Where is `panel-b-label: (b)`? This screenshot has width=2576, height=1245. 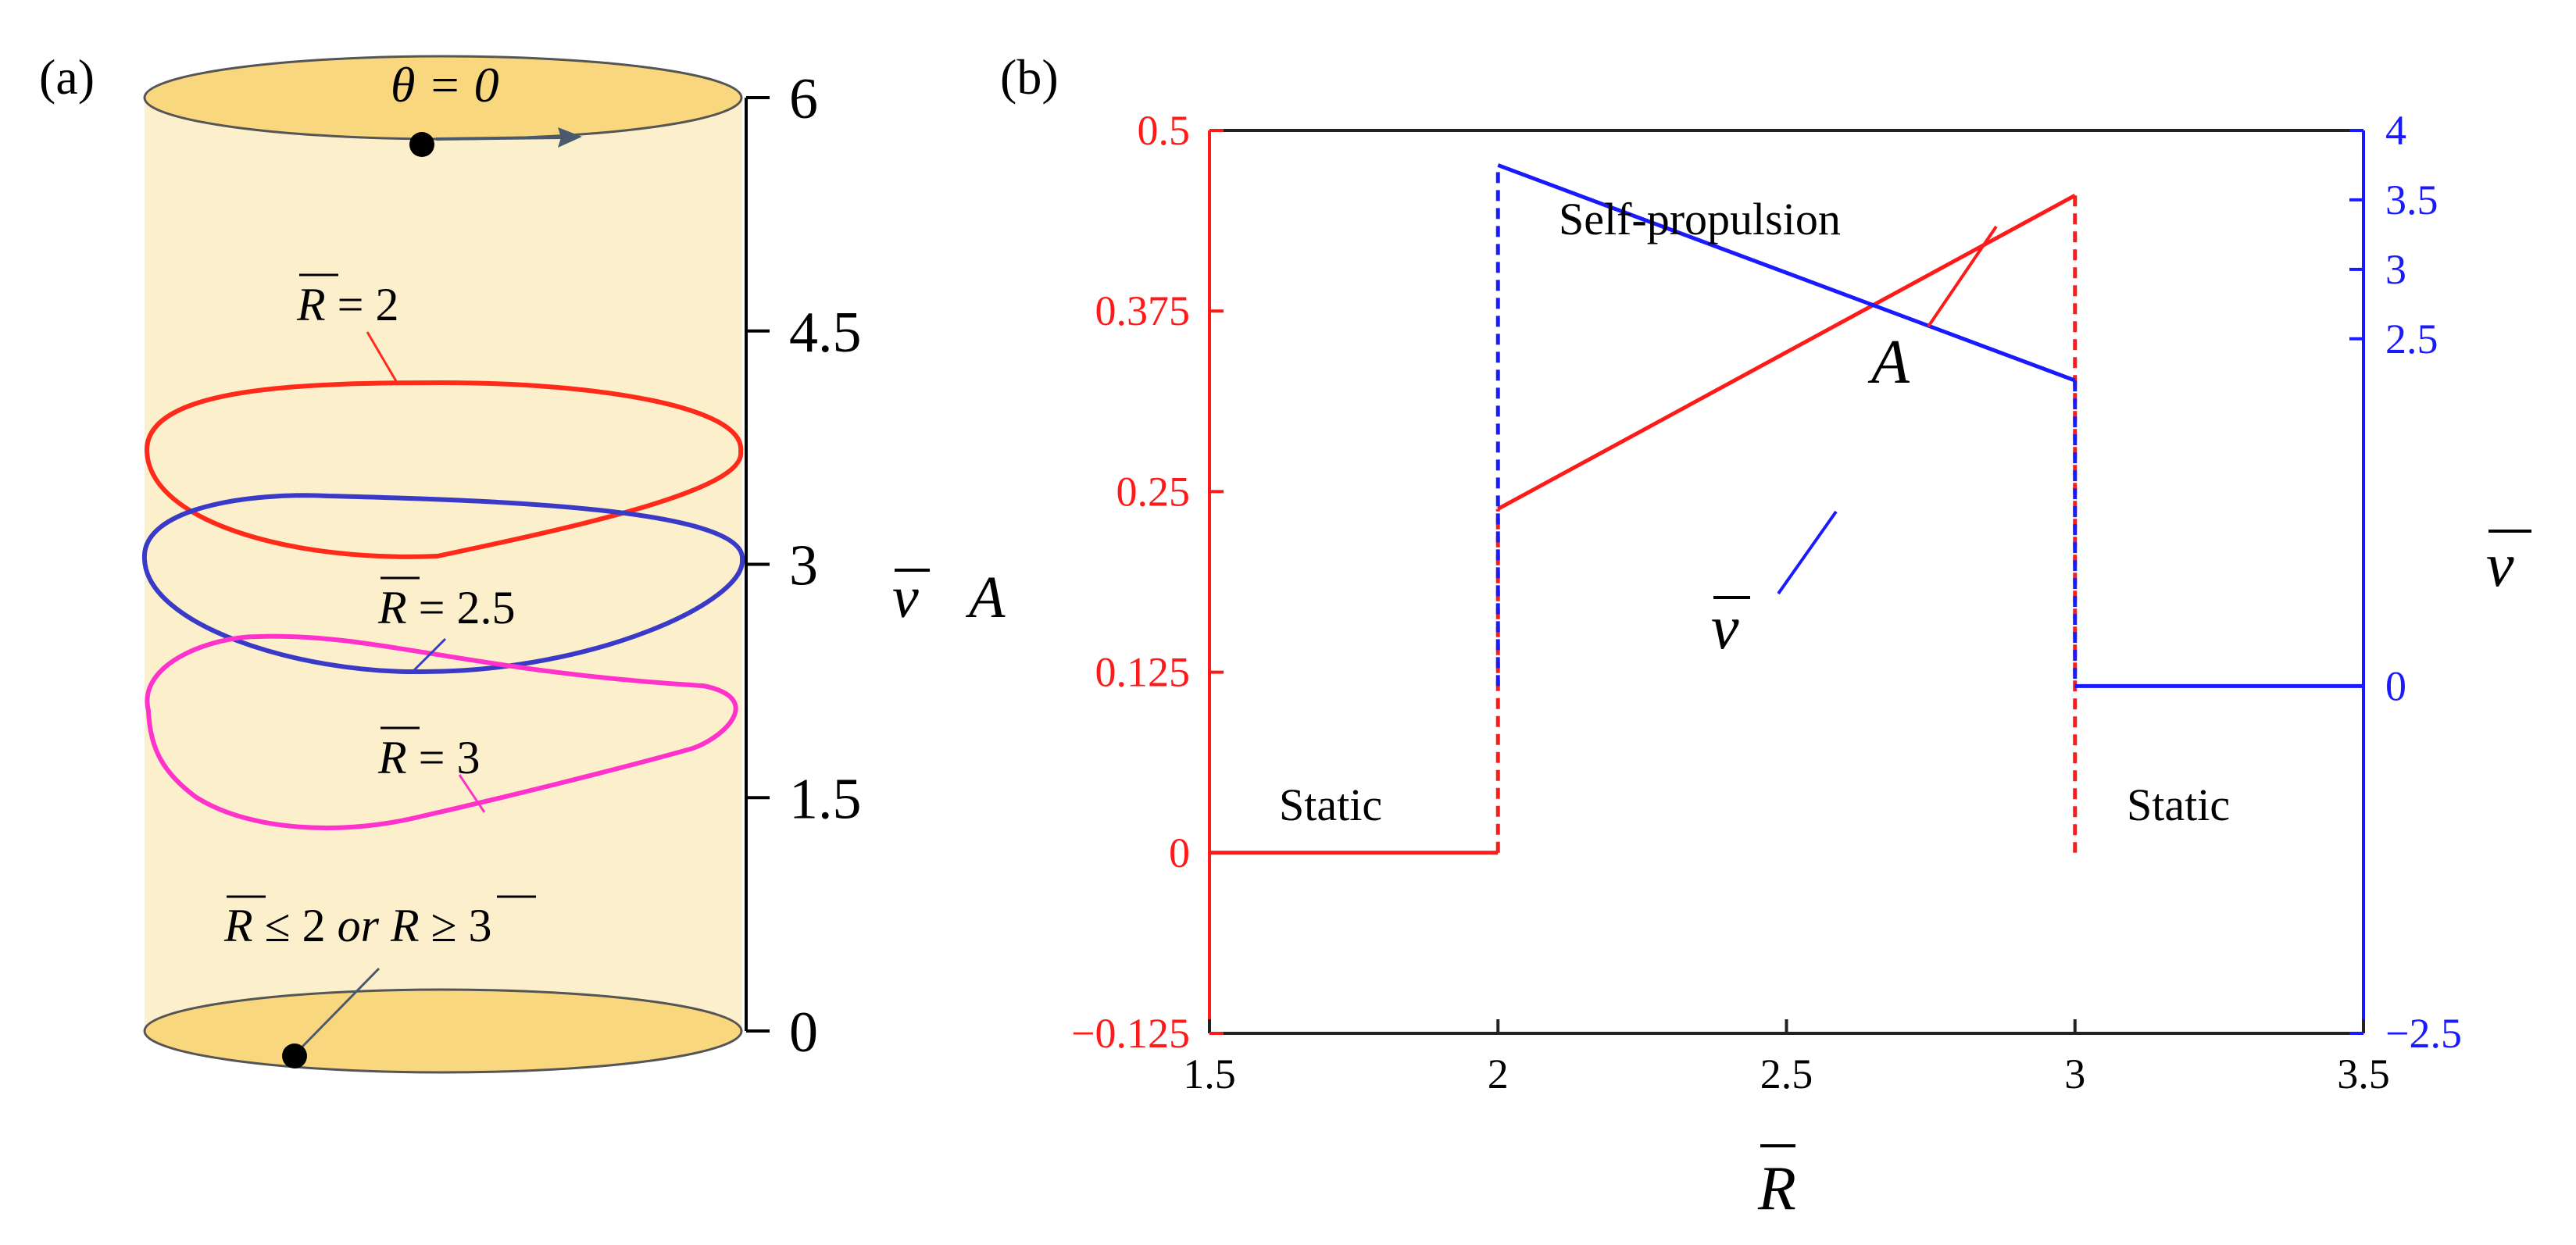 panel-b-label: (b) is located at coordinates (1029, 77).